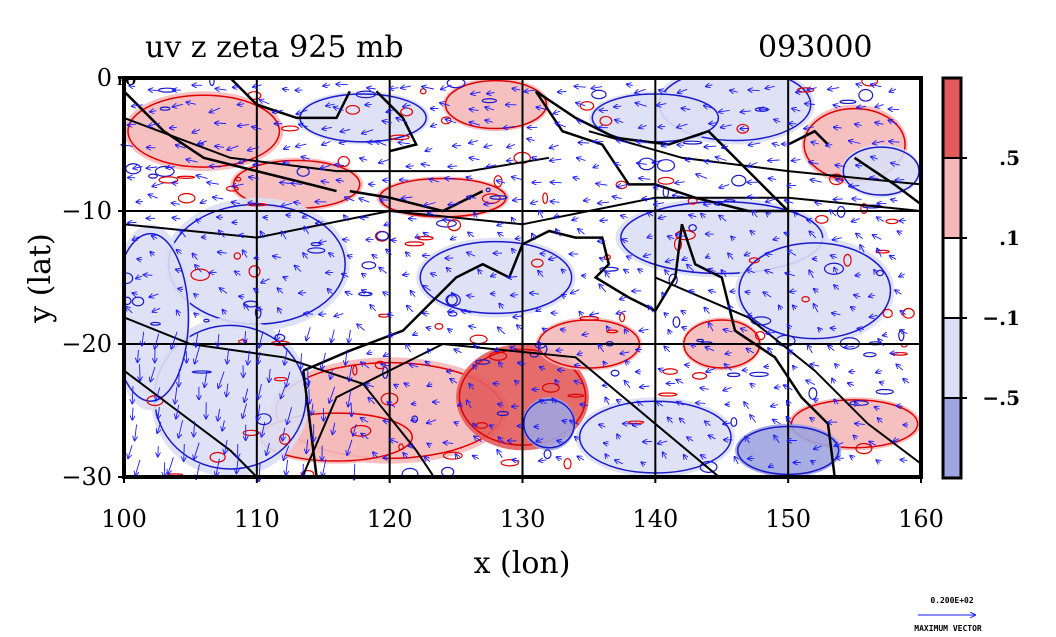 The height and width of the screenshot is (637, 1056). Describe the element at coordinates (230, 141) in the screenshot. I see `coastline-segment` at that location.